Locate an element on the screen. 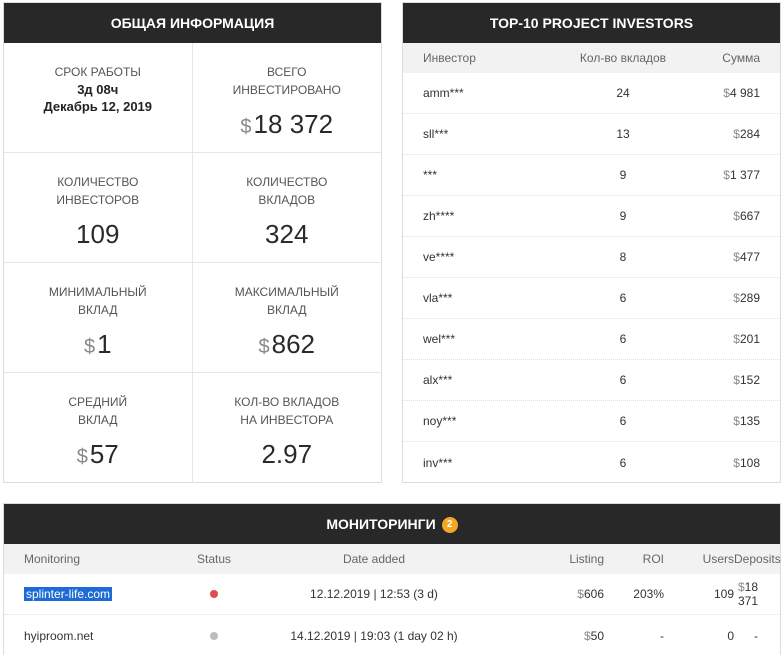  investor-row: wel*** 6 $201 is located at coordinates (591, 339).